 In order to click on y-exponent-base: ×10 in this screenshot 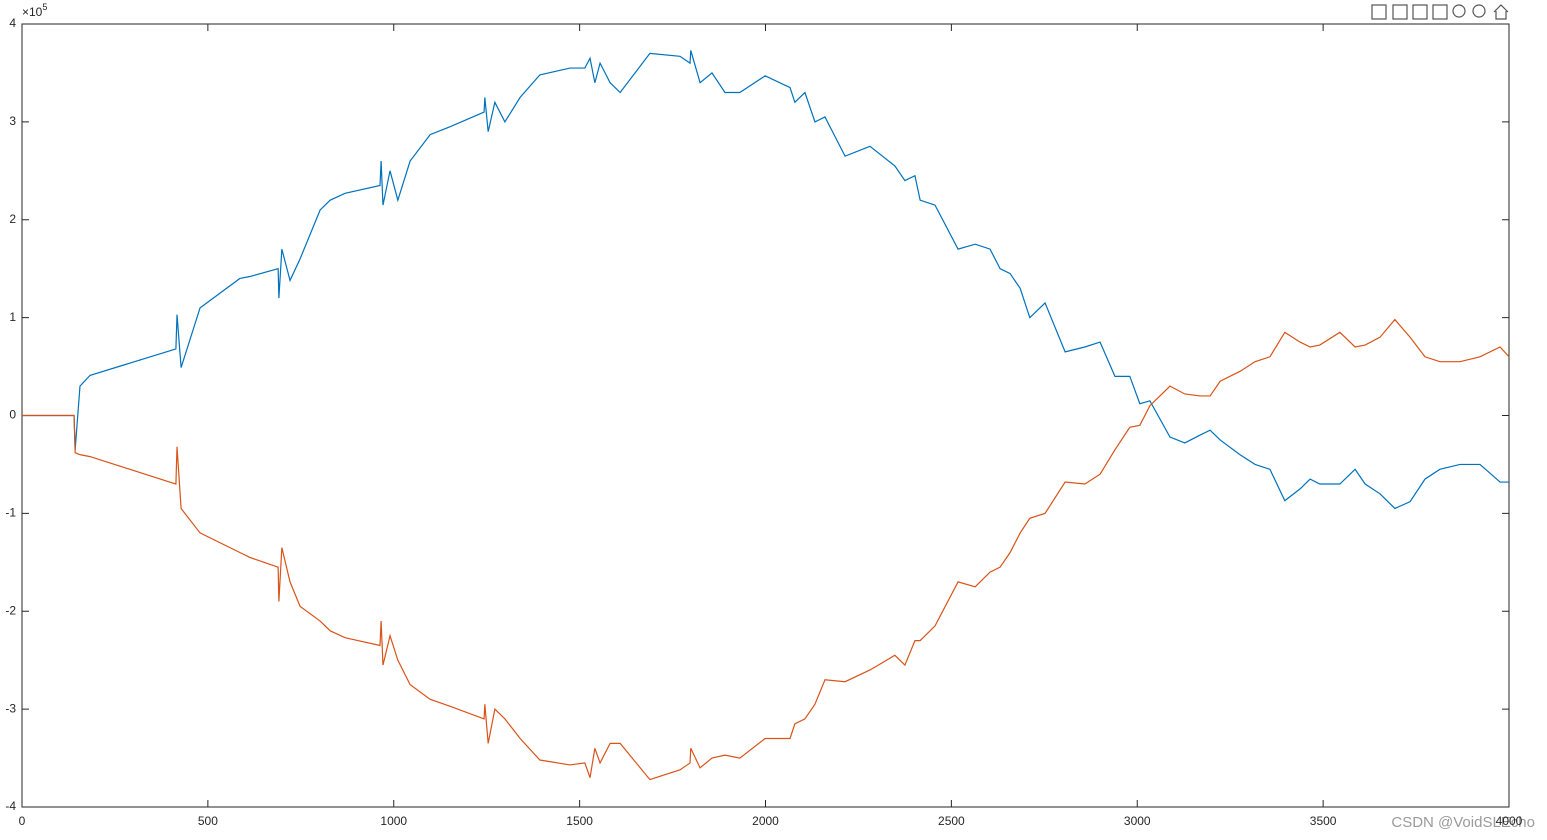, I will do `click(32, 12)`.